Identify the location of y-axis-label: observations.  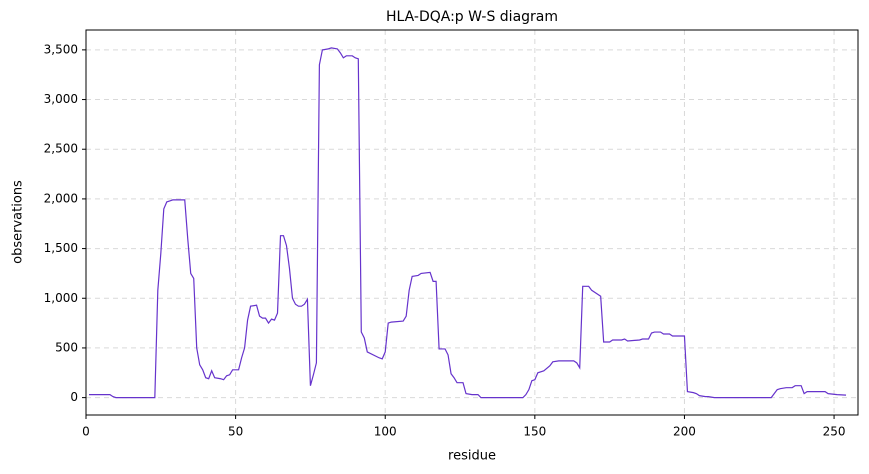
(18, 222).